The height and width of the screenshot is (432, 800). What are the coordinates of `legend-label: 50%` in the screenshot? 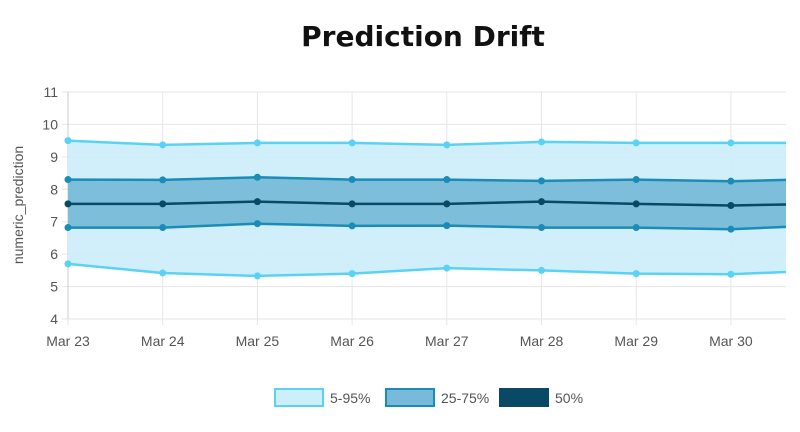 It's located at (569, 398).